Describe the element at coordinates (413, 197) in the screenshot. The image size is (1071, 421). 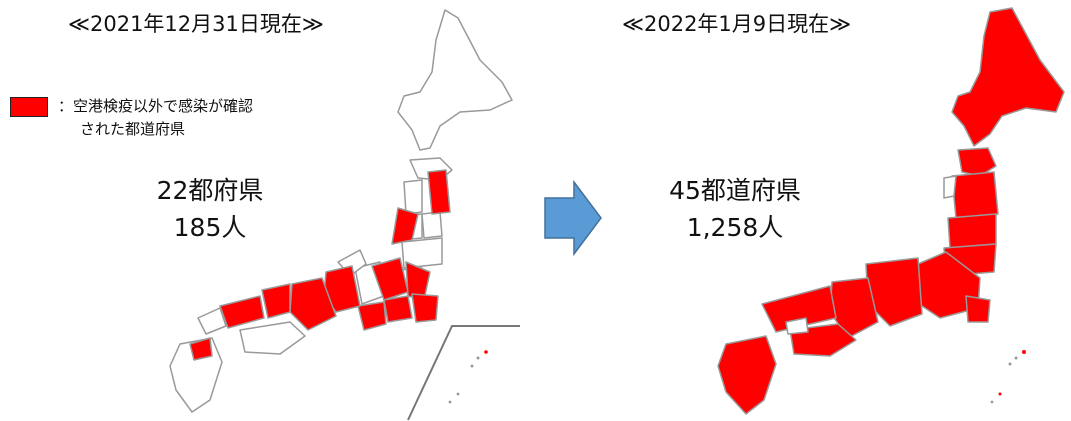
I see `region-akita` at that location.